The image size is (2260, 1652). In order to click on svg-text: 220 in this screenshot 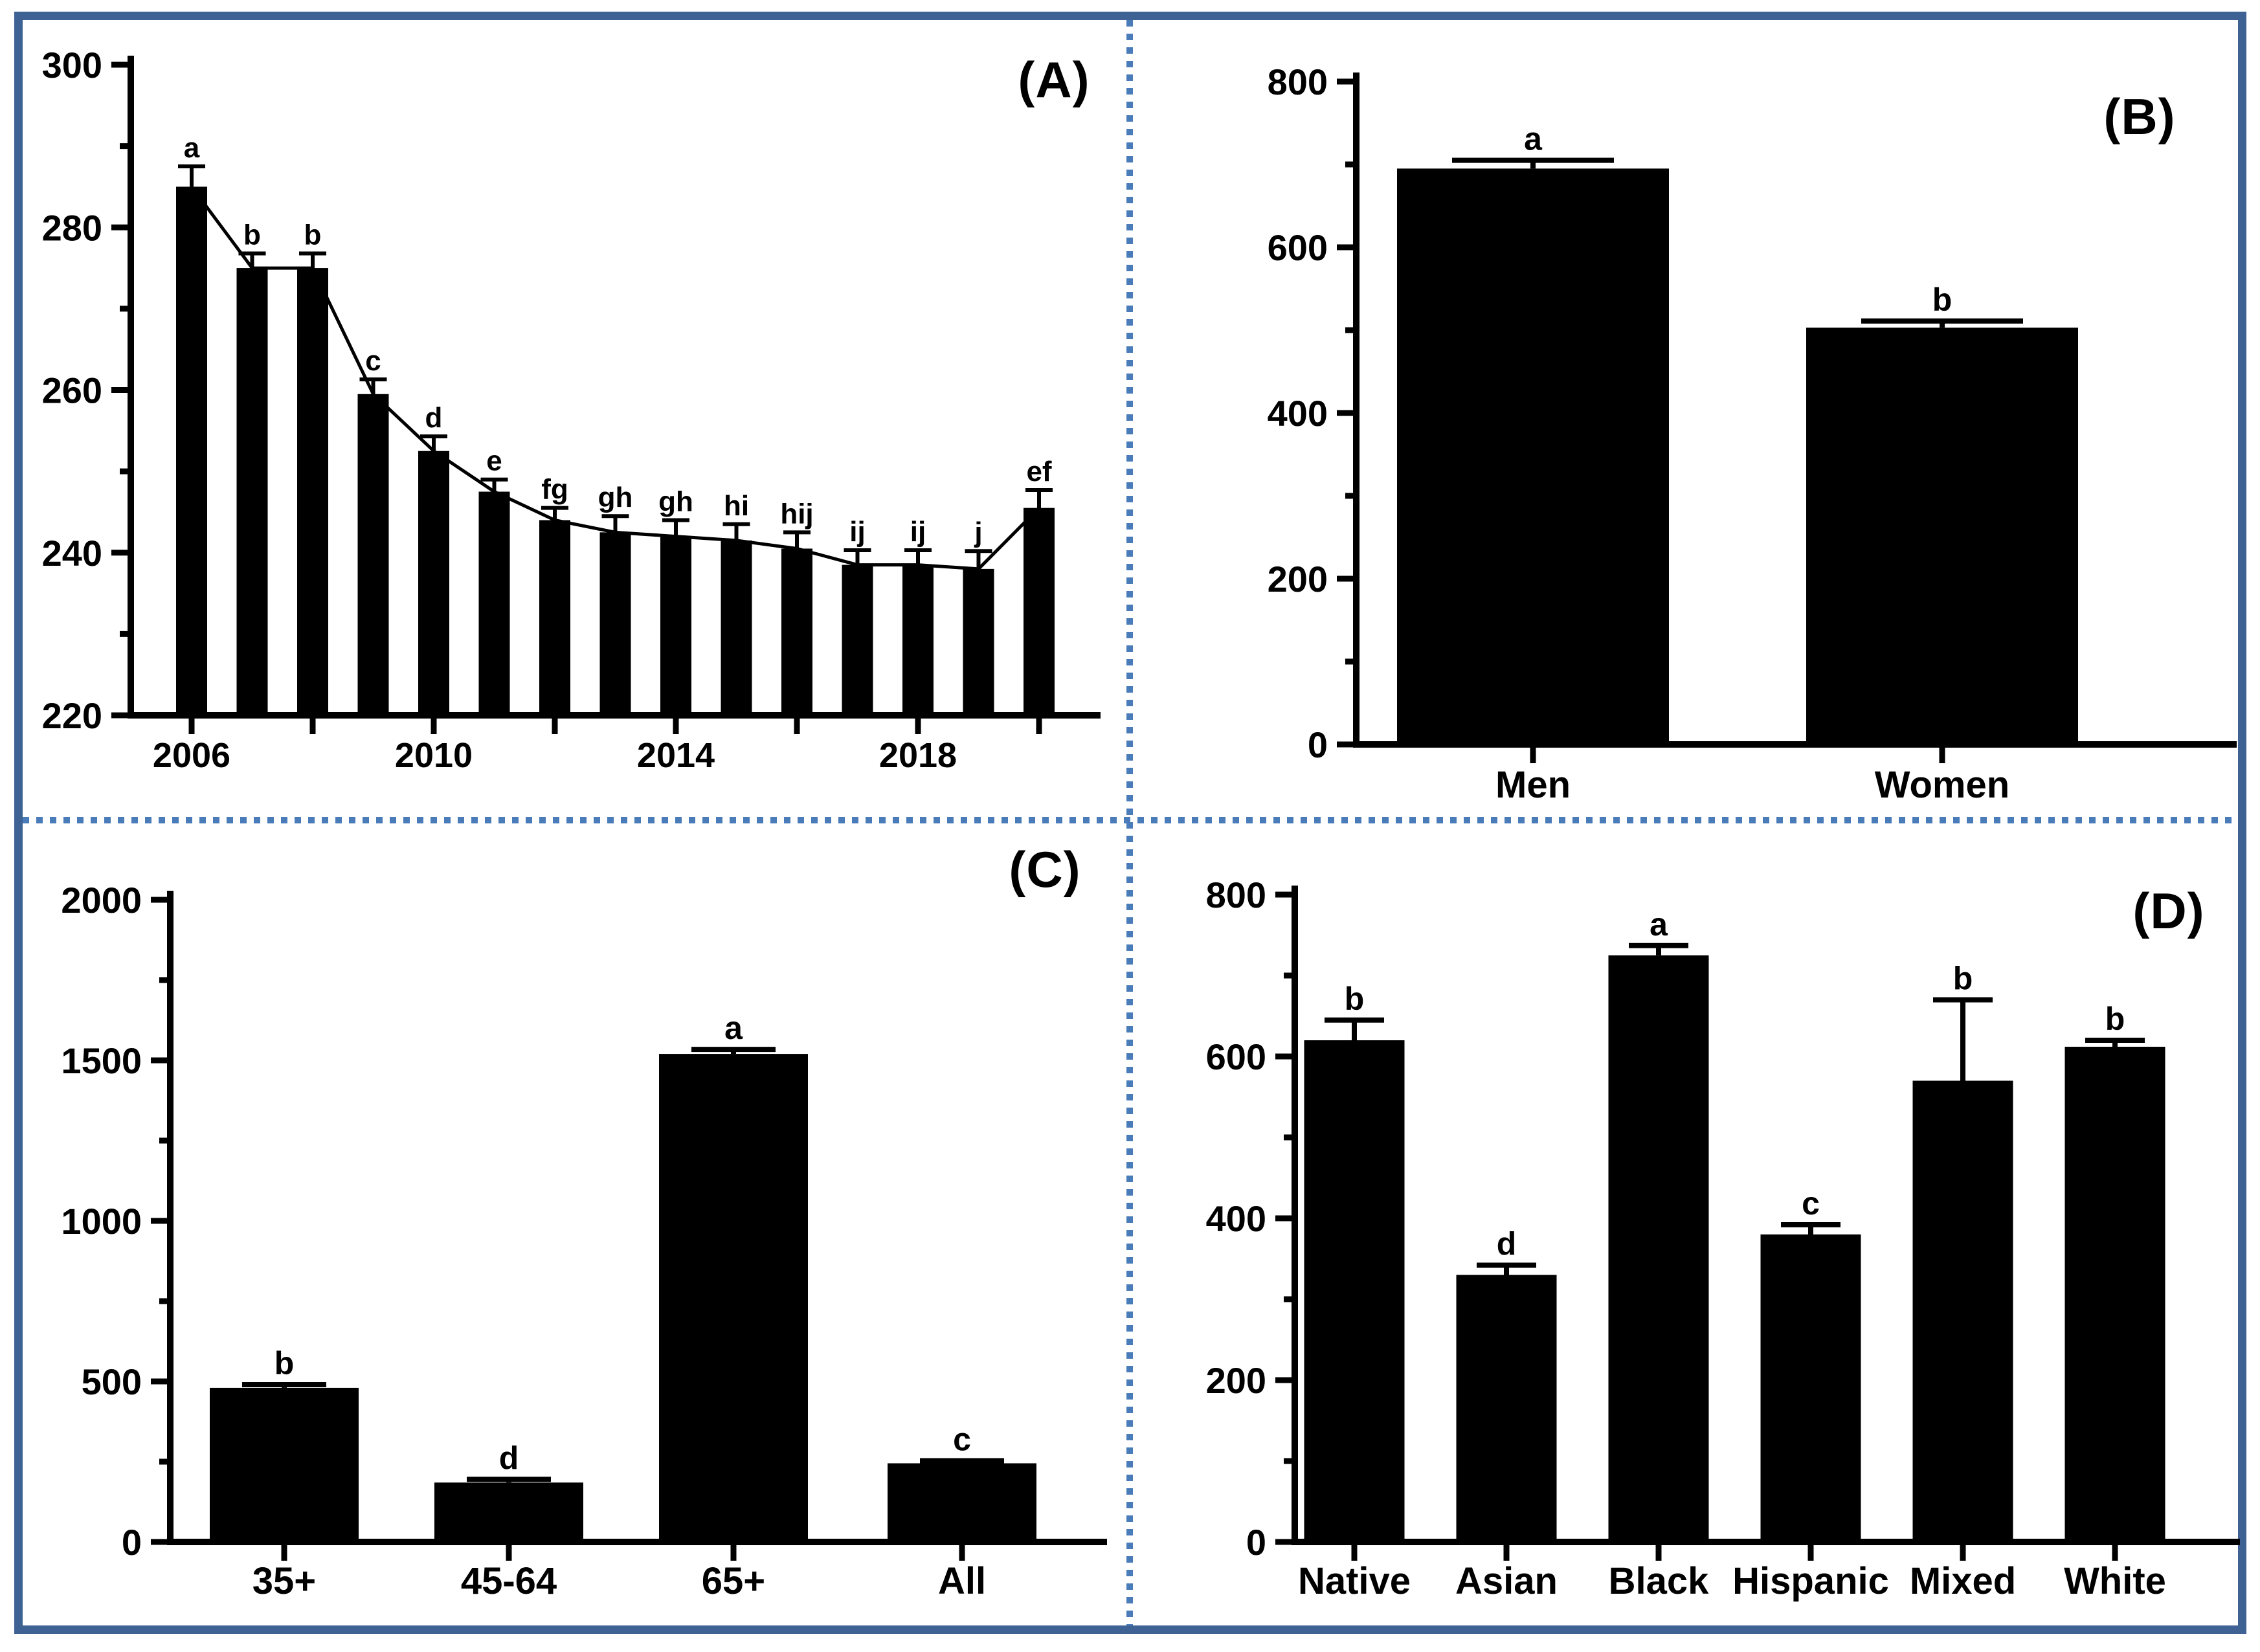, I will do `click(72, 715)`.